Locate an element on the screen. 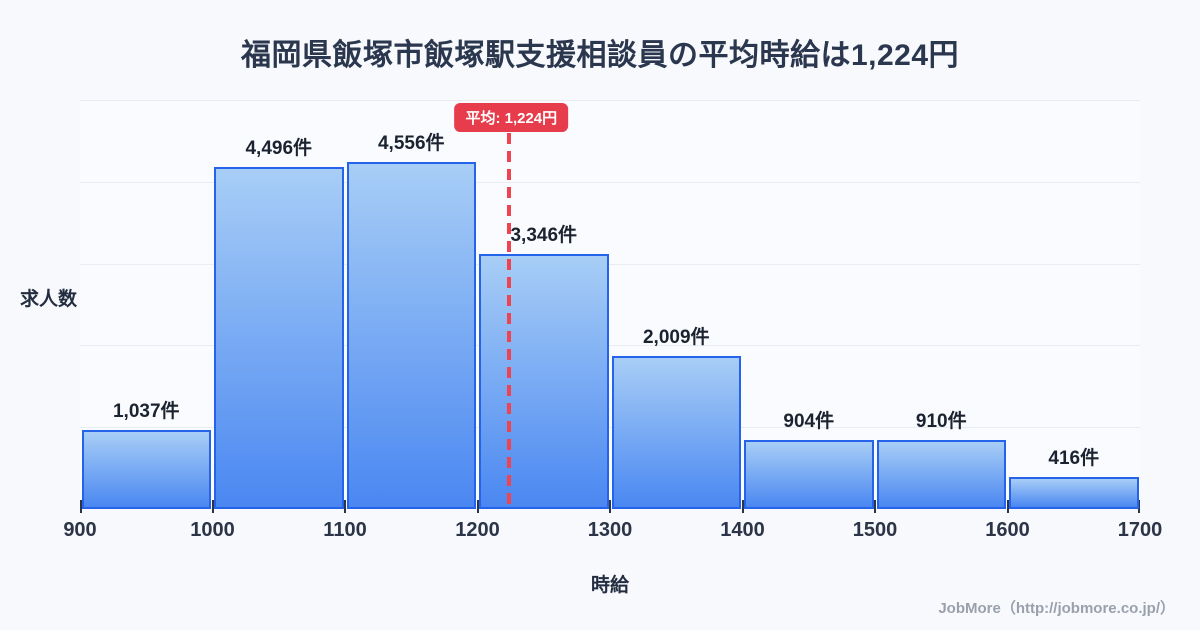 Image resolution: width=1200 pixels, height=630 pixels. chart-title: 福岡県飯塚市飯塚駅支援相談員の平均時給は1,224円 is located at coordinates (600, 55).